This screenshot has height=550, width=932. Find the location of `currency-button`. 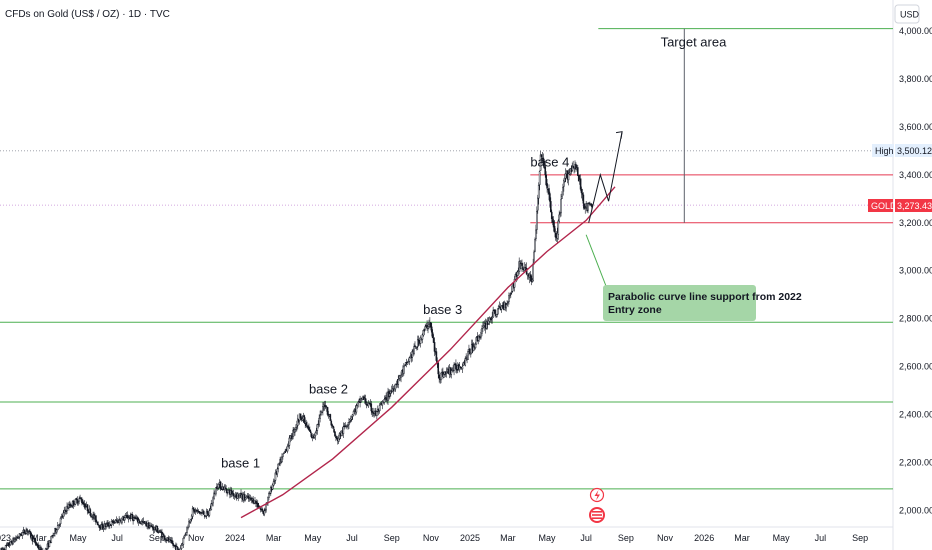

currency-button is located at coordinates (907, 14).